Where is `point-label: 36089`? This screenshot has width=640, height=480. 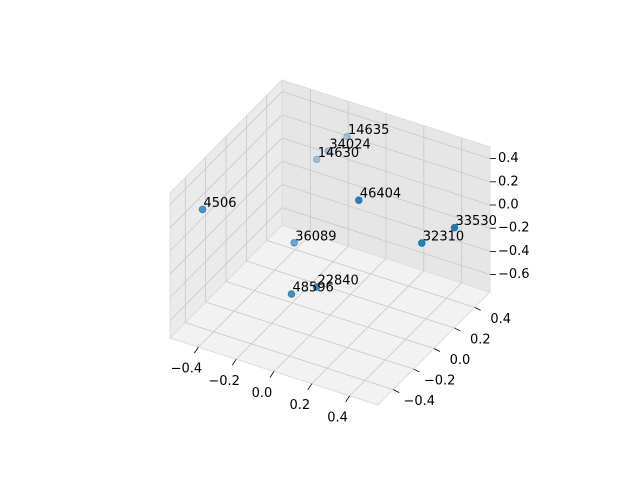 point-label: 36089 is located at coordinates (315, 236).